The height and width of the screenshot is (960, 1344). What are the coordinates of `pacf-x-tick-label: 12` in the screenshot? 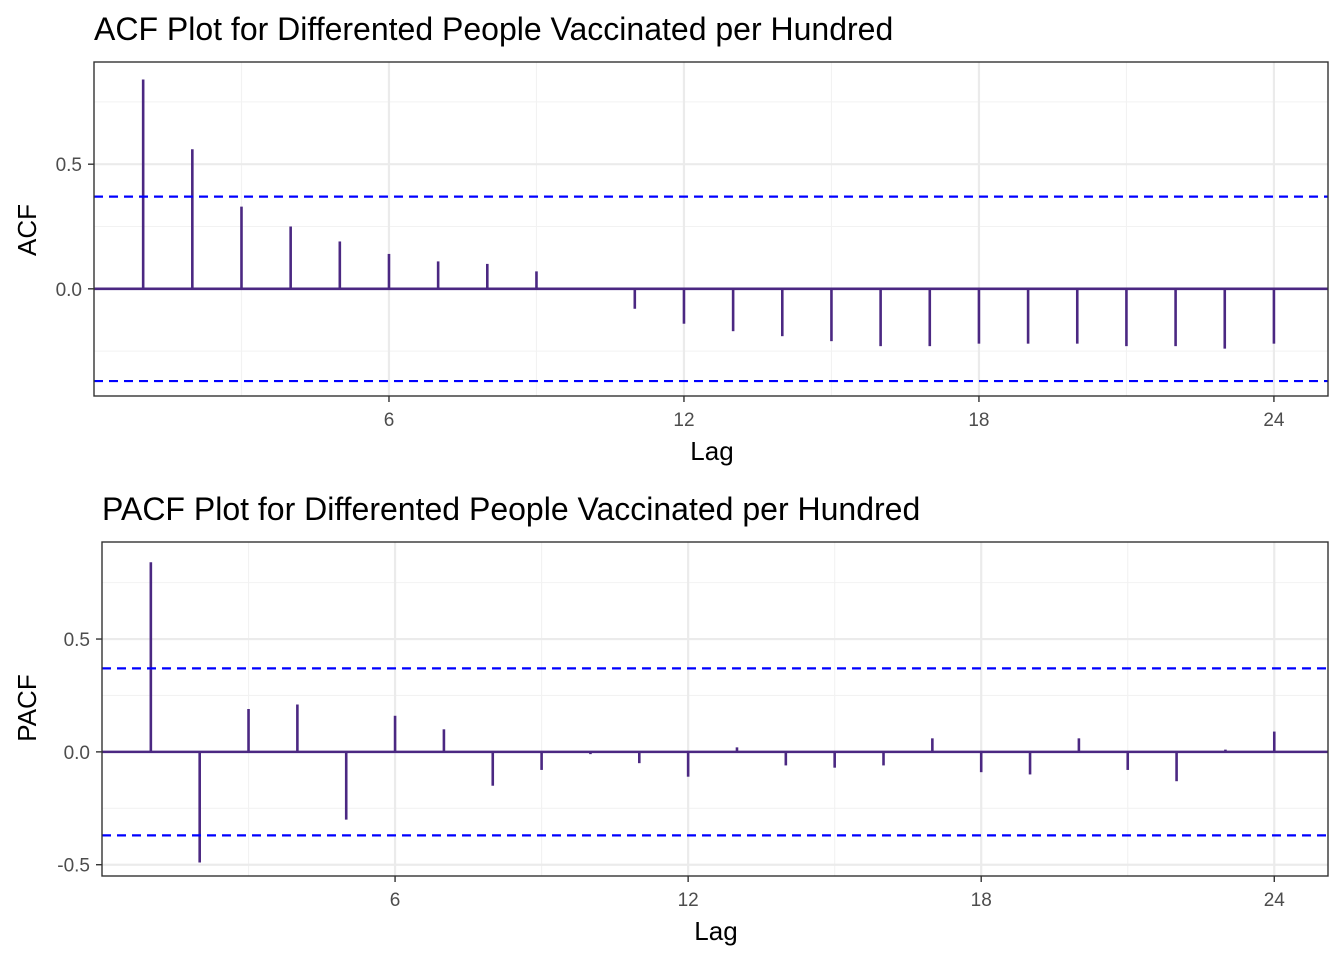 It's located at (688, 900).